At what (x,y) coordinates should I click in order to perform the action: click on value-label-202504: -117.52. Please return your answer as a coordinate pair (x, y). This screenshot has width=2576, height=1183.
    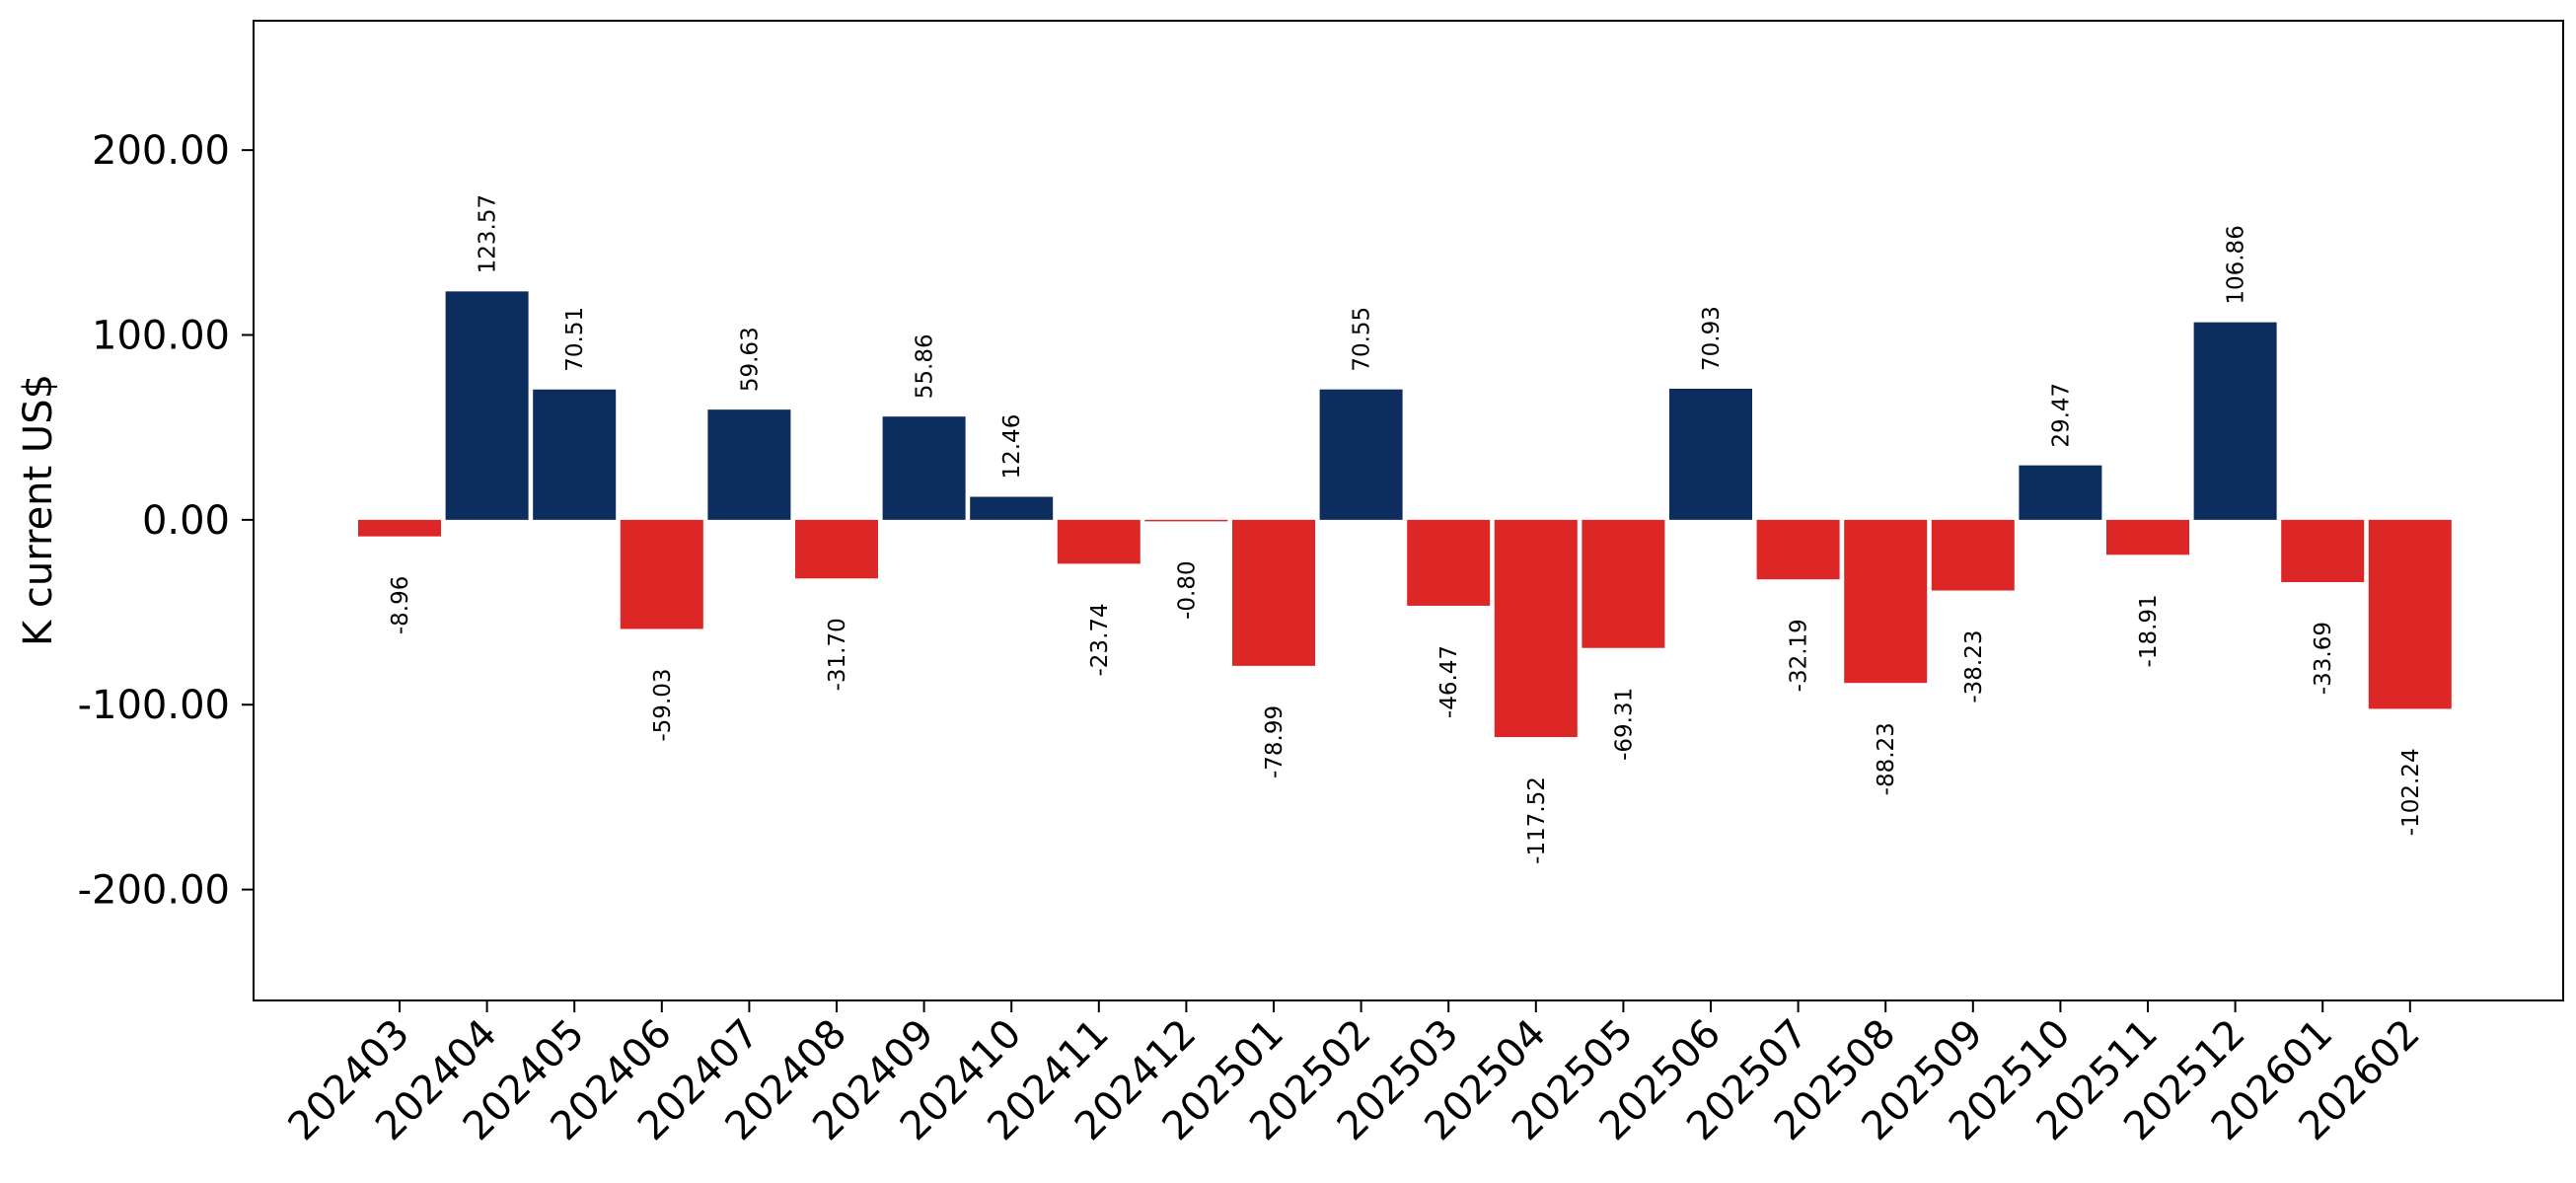
    Looking at the image, I should click on (1537, 820).